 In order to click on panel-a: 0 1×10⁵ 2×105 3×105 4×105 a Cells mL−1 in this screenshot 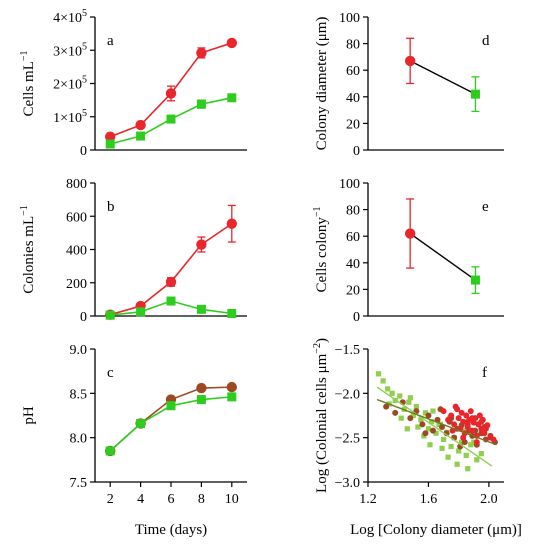, I will do `click(133, 83)`.